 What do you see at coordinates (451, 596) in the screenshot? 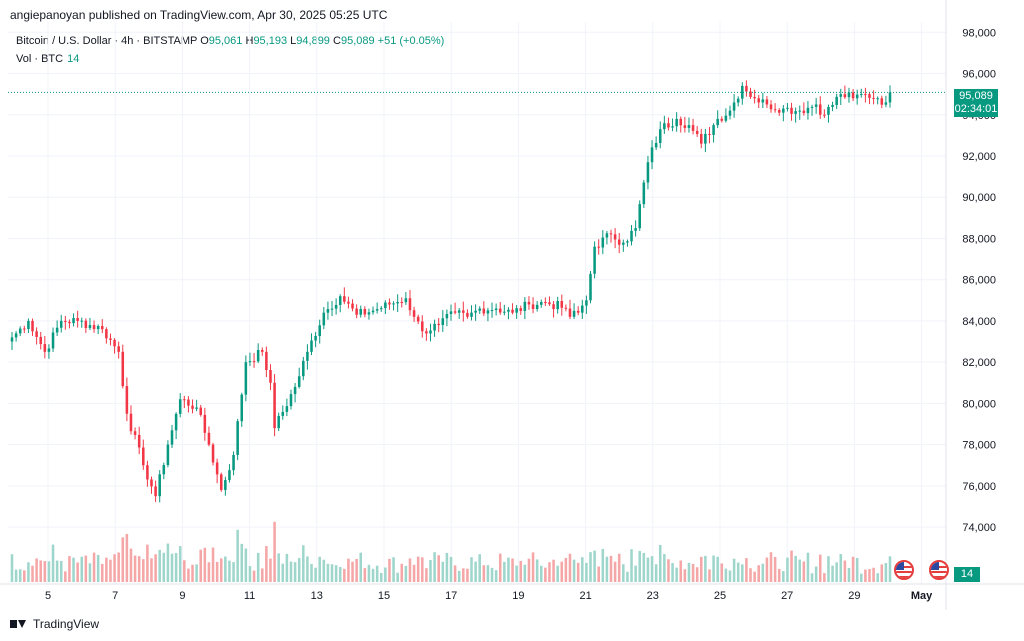
I see `x-tick-label: 17` at bounding box center [451, 596].